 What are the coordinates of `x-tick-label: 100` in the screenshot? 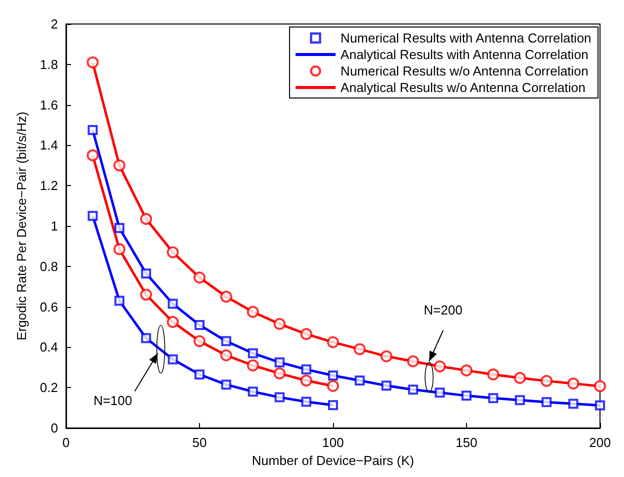 It's located at (333, 442).